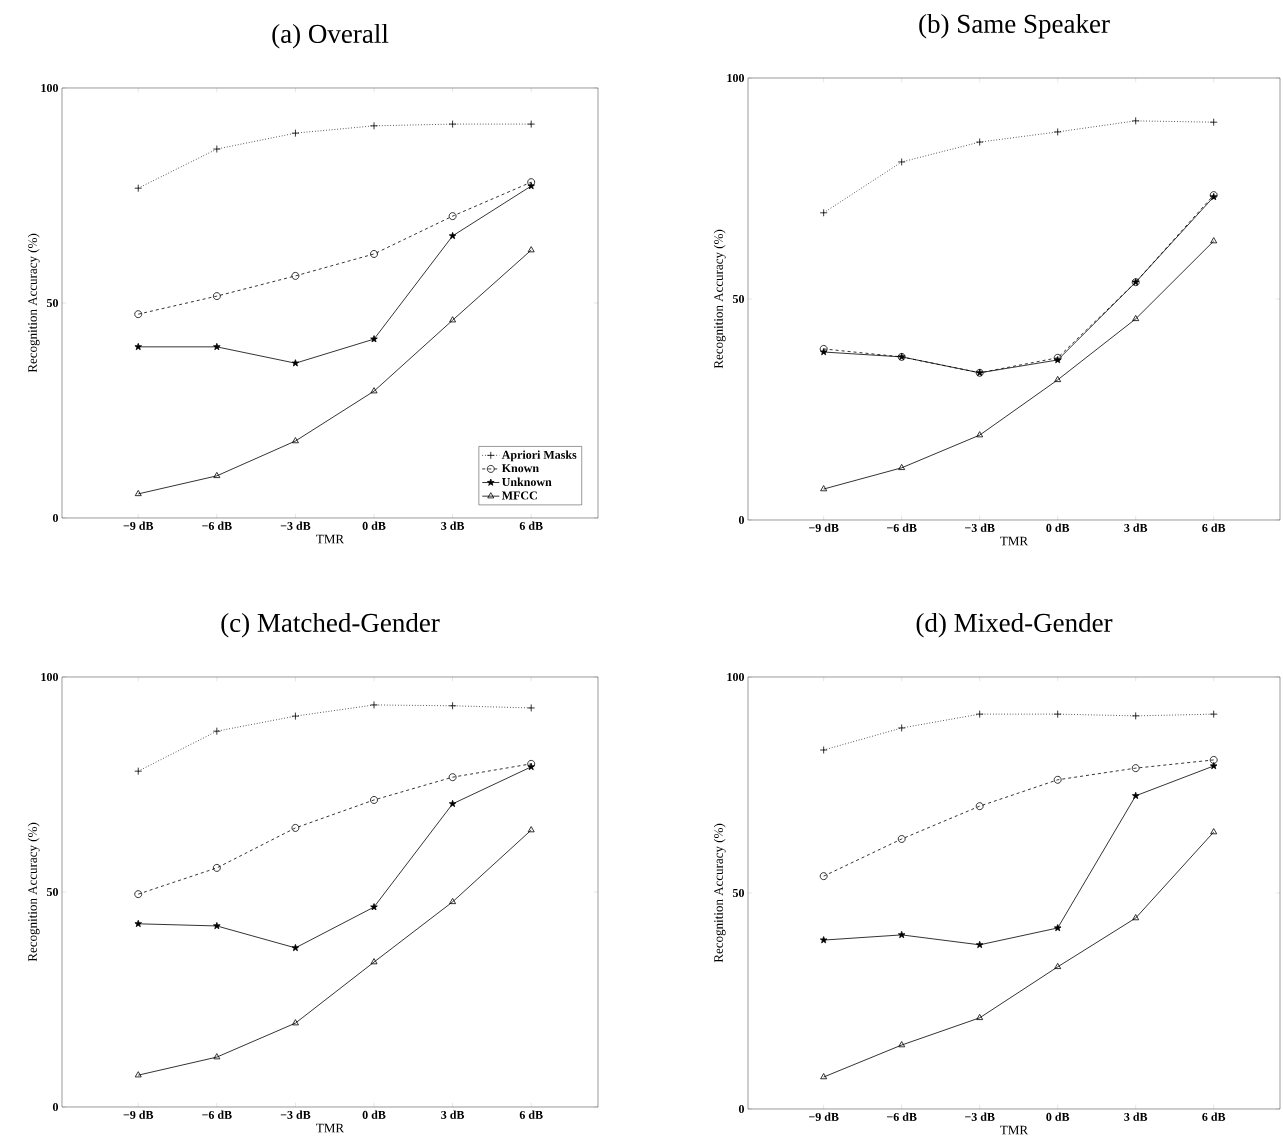  I want to click on chart-title: (c) Matched-Gender, so click(330, 625).